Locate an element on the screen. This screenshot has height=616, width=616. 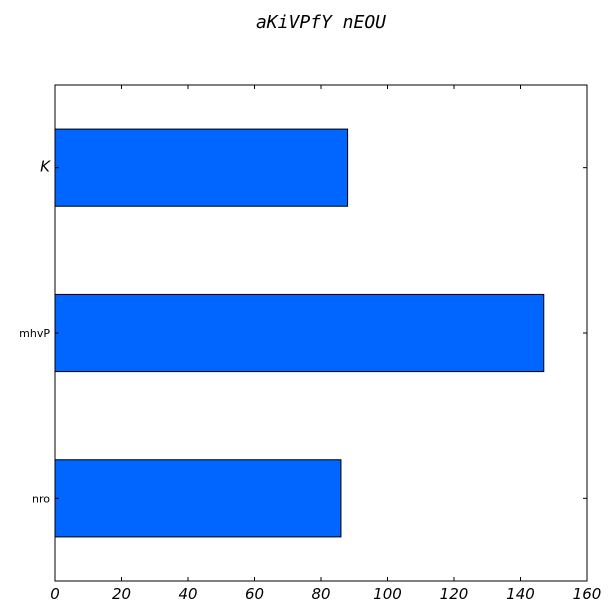
x-tick-label: 120 is located at coordinates (454, 594).